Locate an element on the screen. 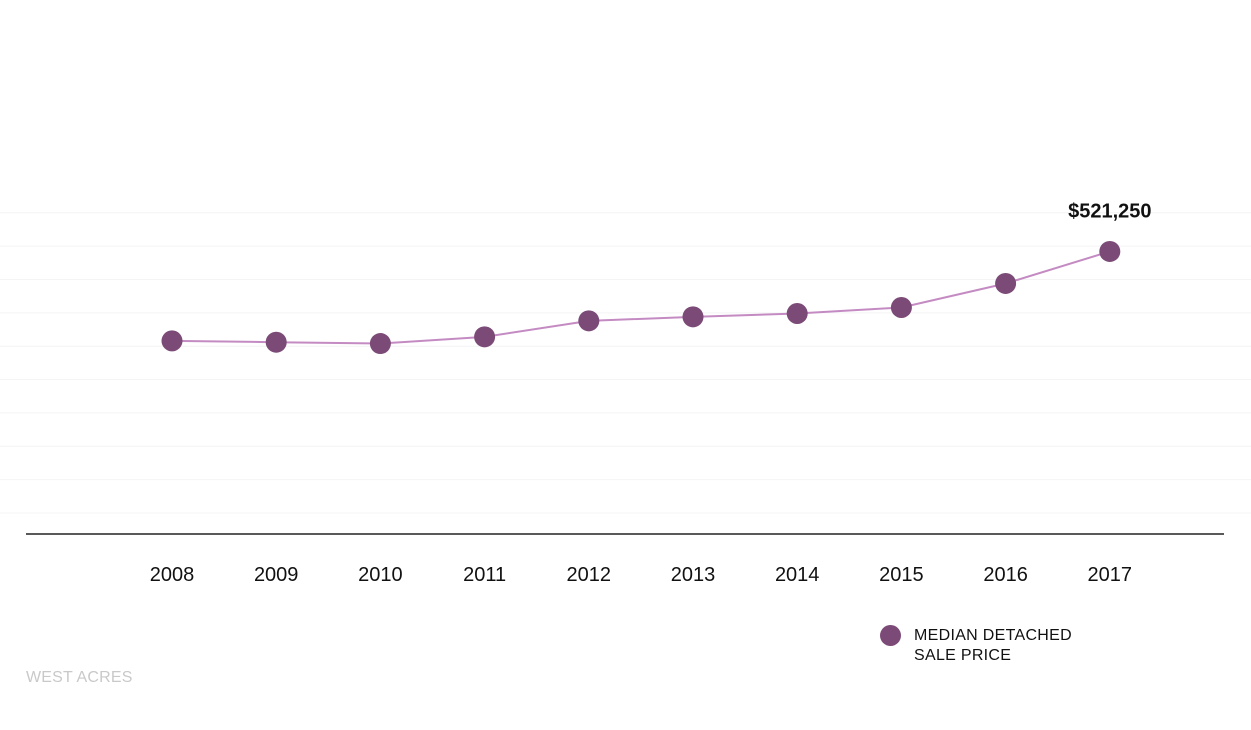 The height and width of the screenshot is (730, 1251). data-point-2012 is located at coordinates (589, 321).